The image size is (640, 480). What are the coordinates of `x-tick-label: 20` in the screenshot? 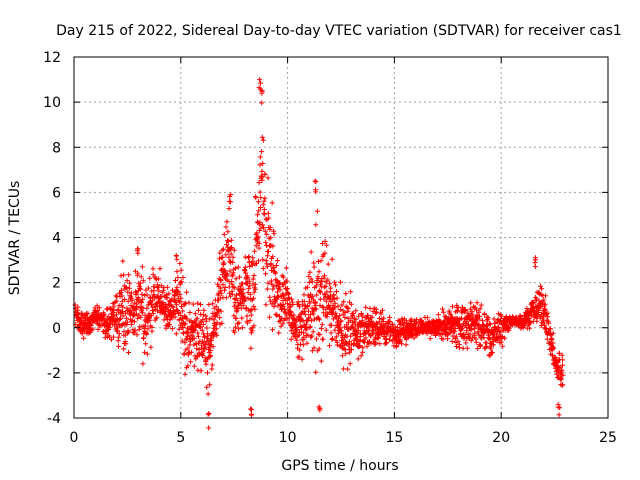 It's located at (501, 438).